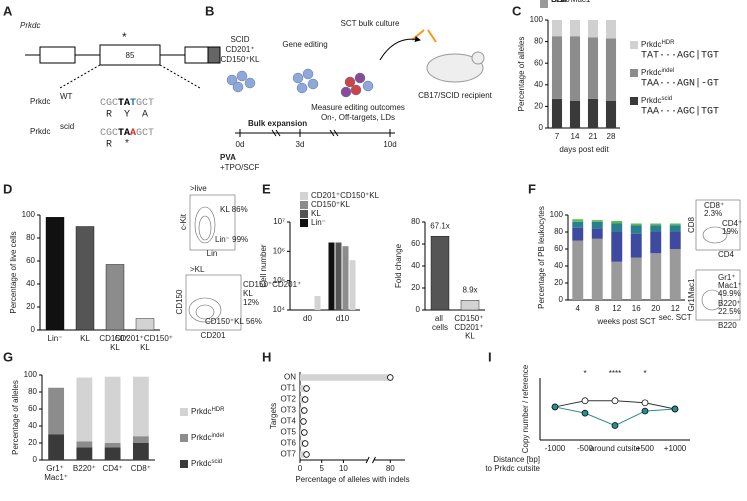 This screenshot has width=747, height=501. What do you see at coordinates (680, 112) in the screenshot?
I see `legend-sequence: TAA···AGC|TGT` at bounding box center [680, 112].